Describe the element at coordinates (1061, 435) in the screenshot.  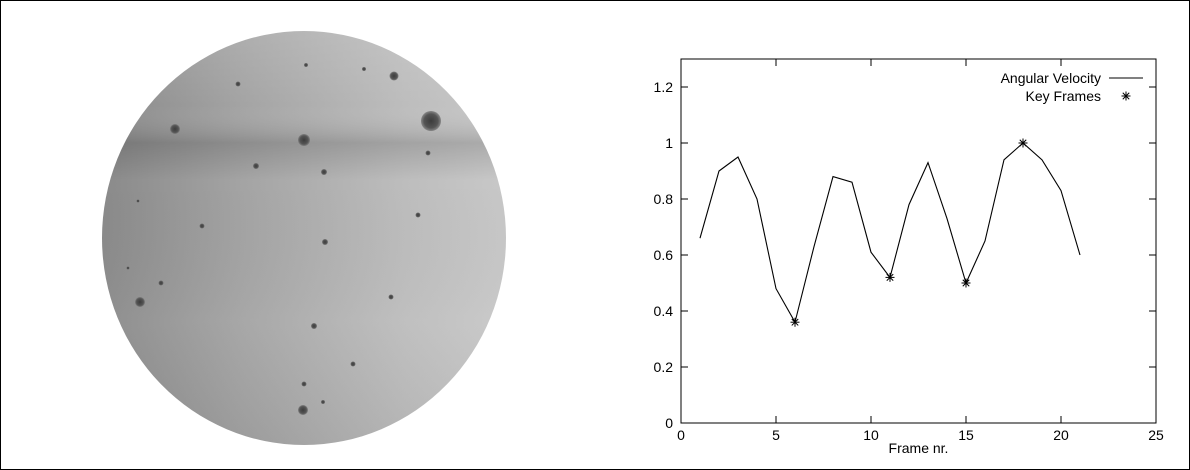
I see `x-tick-label: 20` at that location.